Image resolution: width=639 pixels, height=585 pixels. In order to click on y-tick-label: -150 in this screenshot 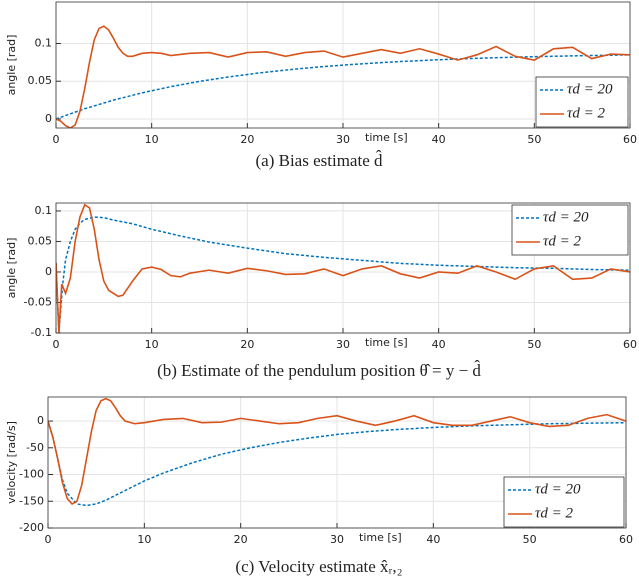, I will do `click(31, 500)`.